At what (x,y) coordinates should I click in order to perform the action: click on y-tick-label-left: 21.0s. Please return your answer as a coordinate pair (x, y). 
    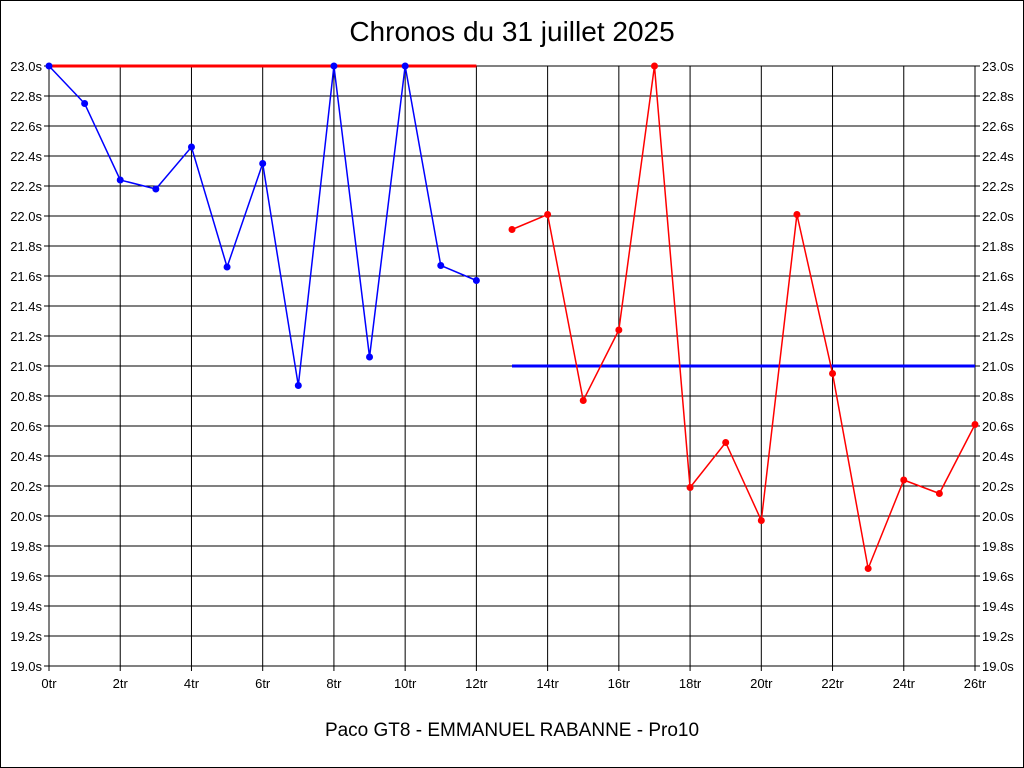
    Looking at the image, I should click on (26, 366).